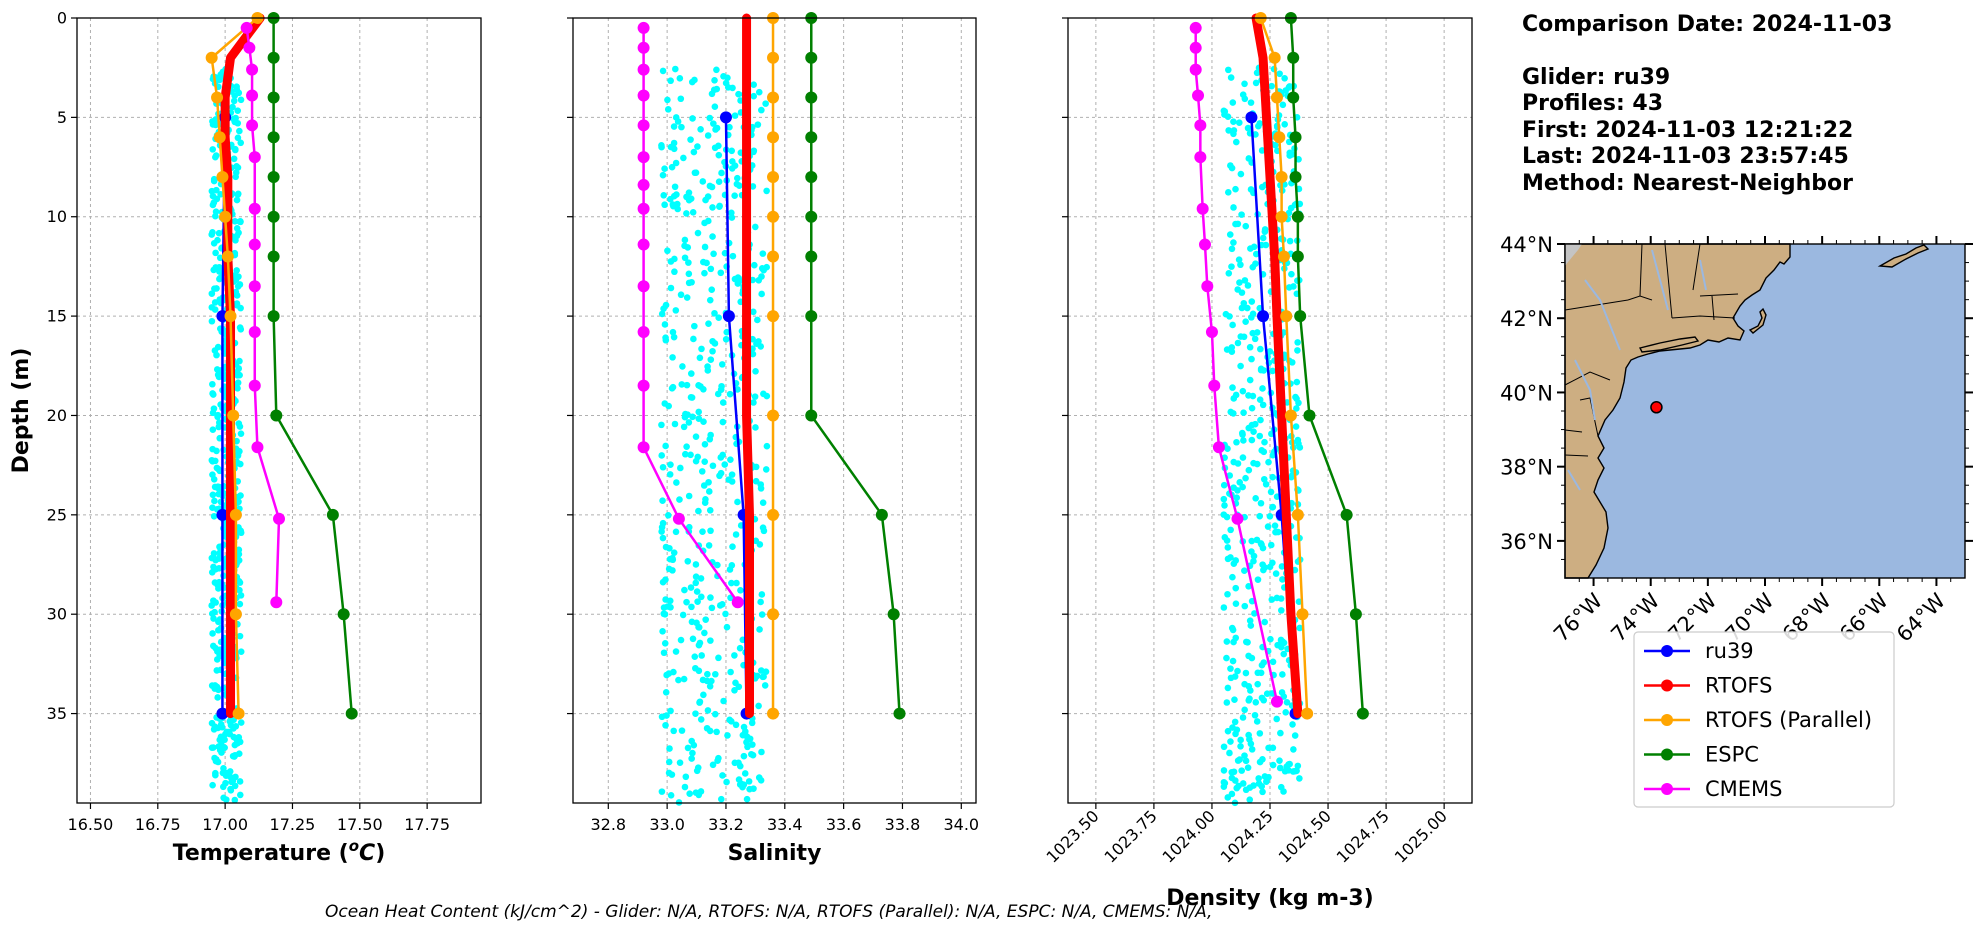  I want to click on x-tick-label: 1023.50, so click(1072, 836).